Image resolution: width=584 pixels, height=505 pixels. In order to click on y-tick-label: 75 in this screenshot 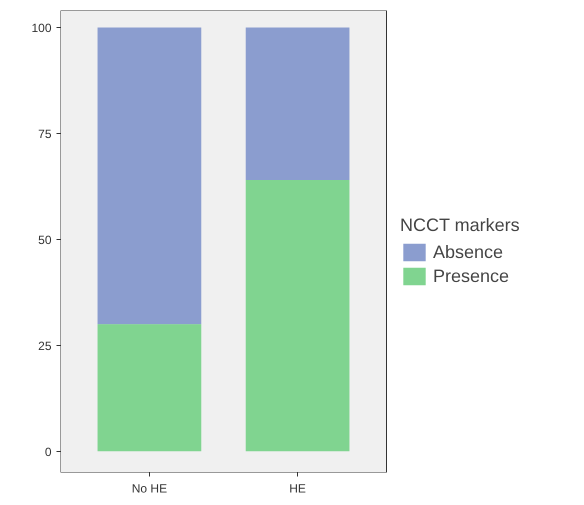, I will do `click(45, 133)`.